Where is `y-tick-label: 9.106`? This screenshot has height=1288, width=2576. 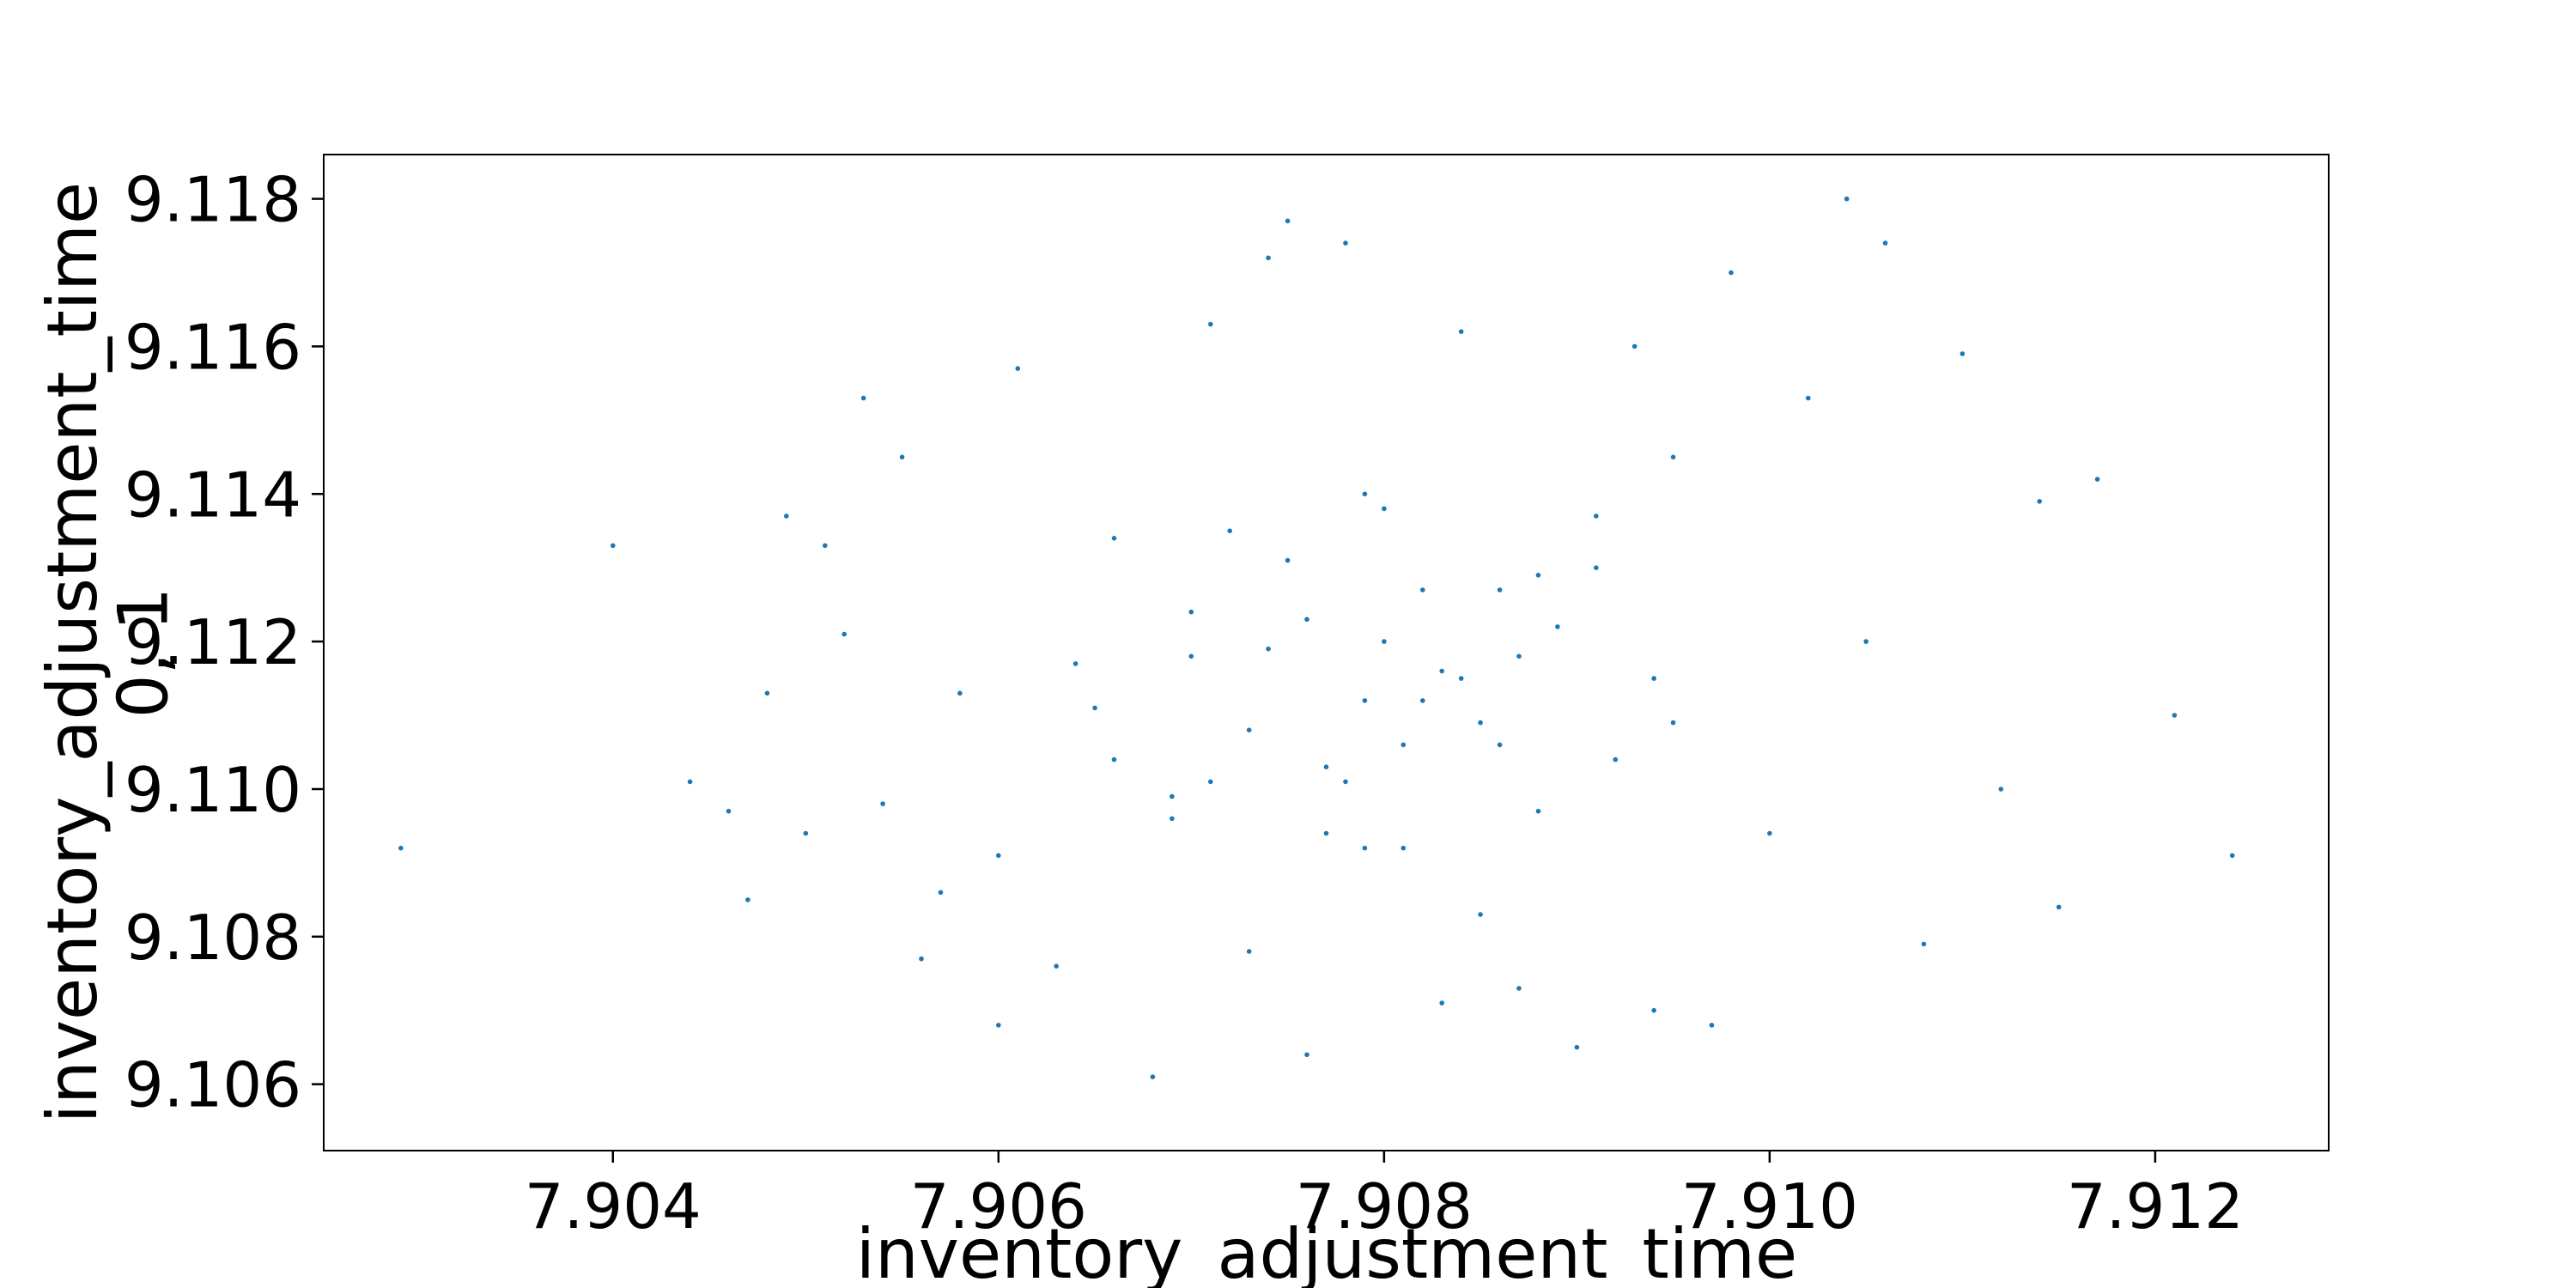
y-tick-label: 9.106 is located at coordinates (213, 1085).